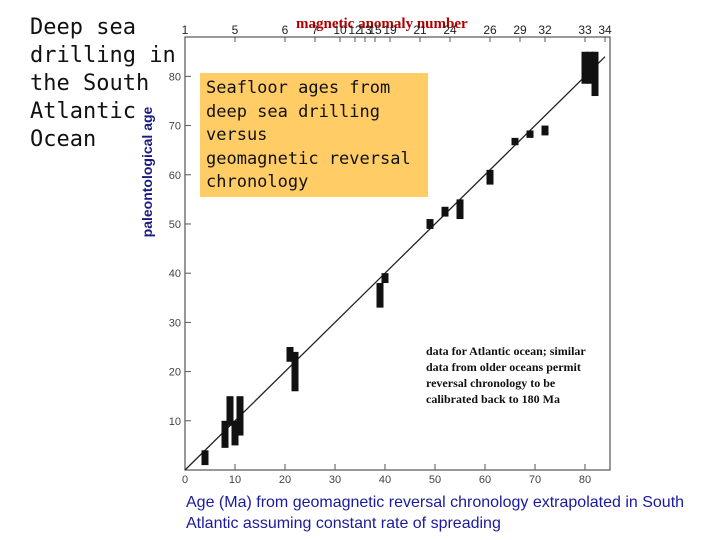 Image resolution: width=720 pixels, height=540 pixels. What do you see at coordinates (585, 480) in the screenshot?
I see `x-tick-label: 80` at bounding box center [585, 480].